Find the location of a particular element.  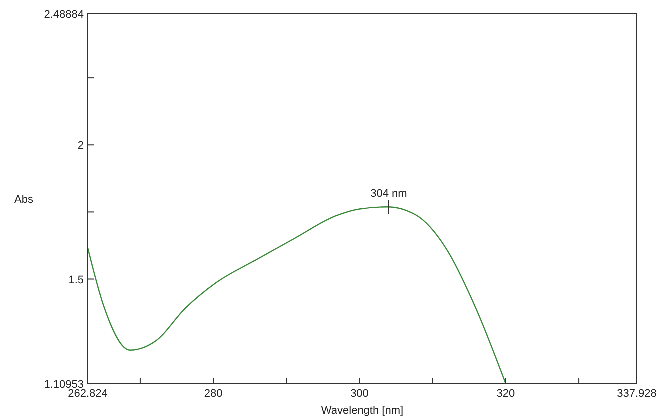

y-axis-title: Abs is located at coordinates (24, 200).